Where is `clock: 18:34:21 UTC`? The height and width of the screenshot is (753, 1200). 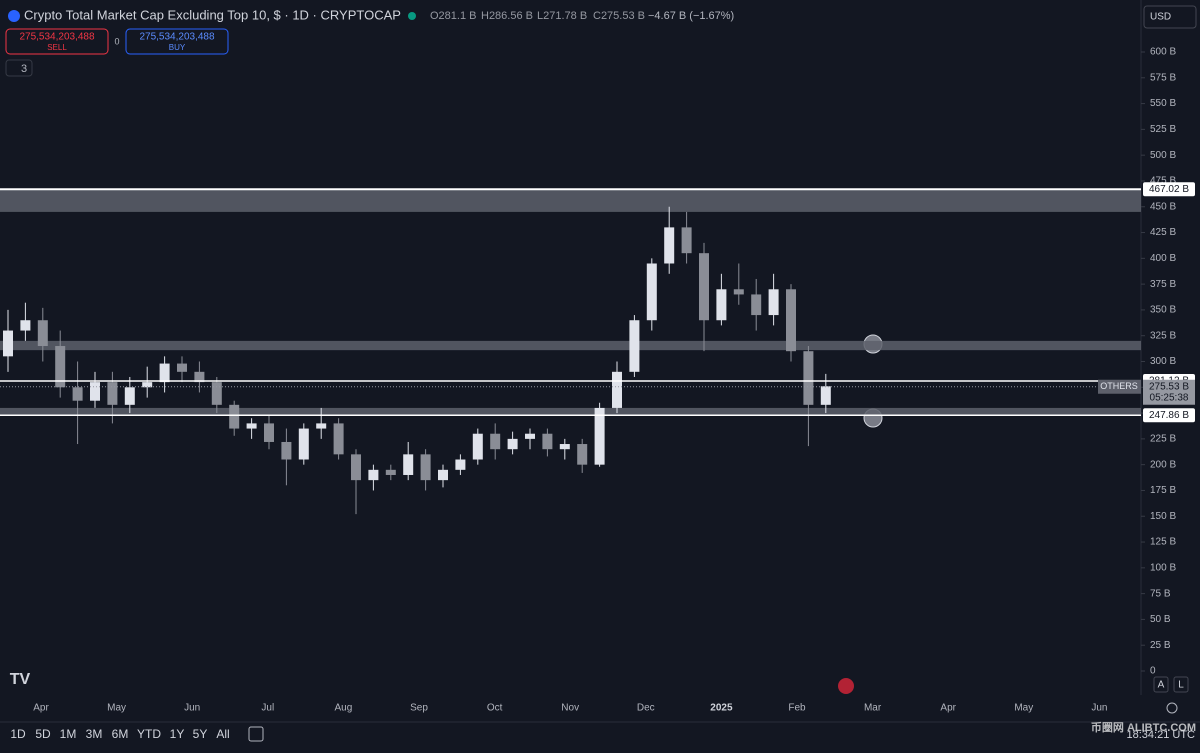 clock: 18:34:21 UTC is located at coordinates (1161, 735).